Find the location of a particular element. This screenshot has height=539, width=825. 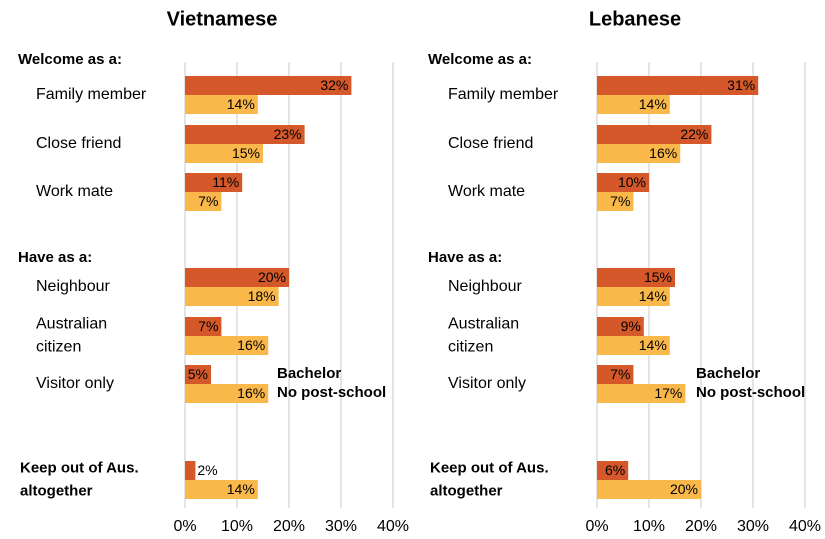

value-label: 22% is located at coordinates (694, 134).